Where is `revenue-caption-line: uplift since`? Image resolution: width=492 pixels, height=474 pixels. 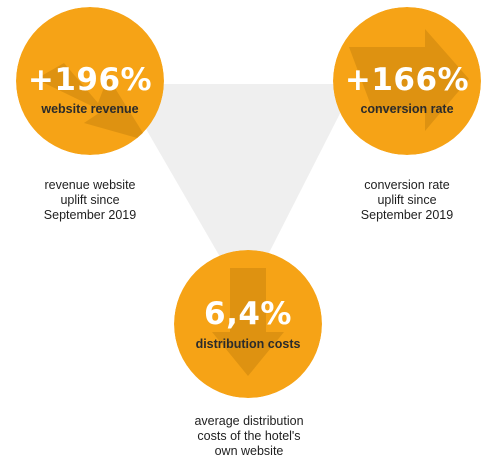
revenue-caption-line: uplift since is located at coordinates (90, 200).